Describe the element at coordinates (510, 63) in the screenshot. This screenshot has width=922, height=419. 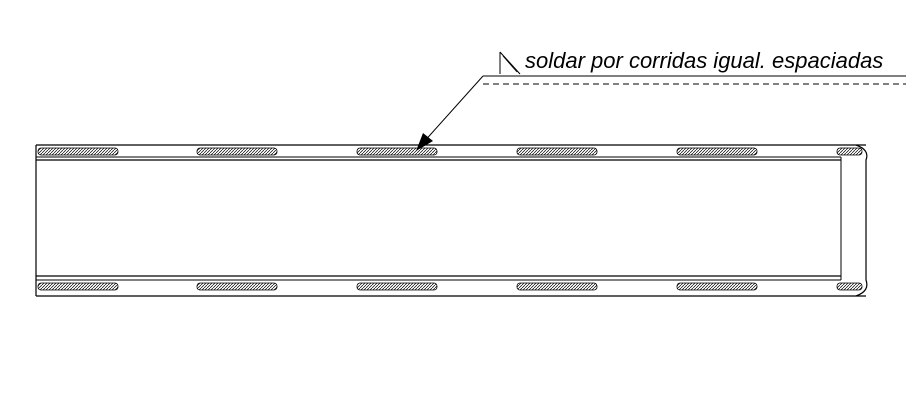
I see `fillet-weld-symbol-icon` at that location.